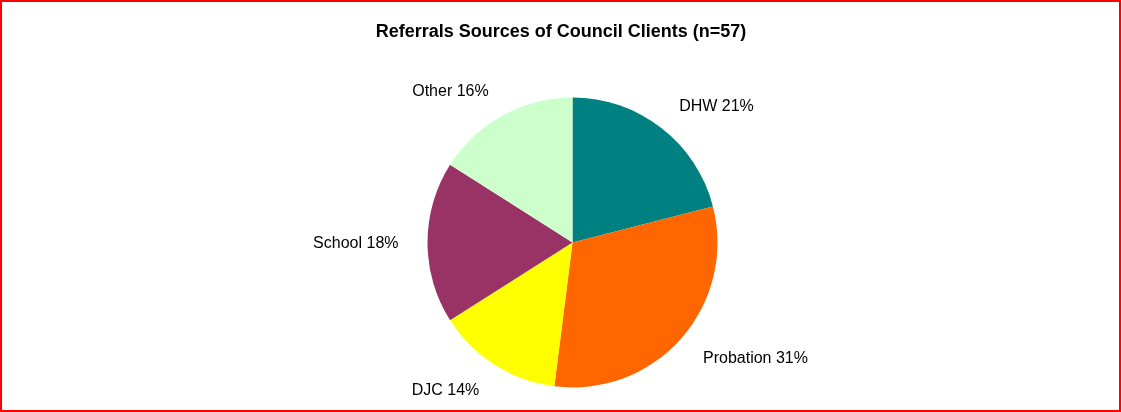 This screenshot has height=412, width=1121. I want to click on chart-title: Referrals Sources of Council Clients (n=57), so click(561, 30).